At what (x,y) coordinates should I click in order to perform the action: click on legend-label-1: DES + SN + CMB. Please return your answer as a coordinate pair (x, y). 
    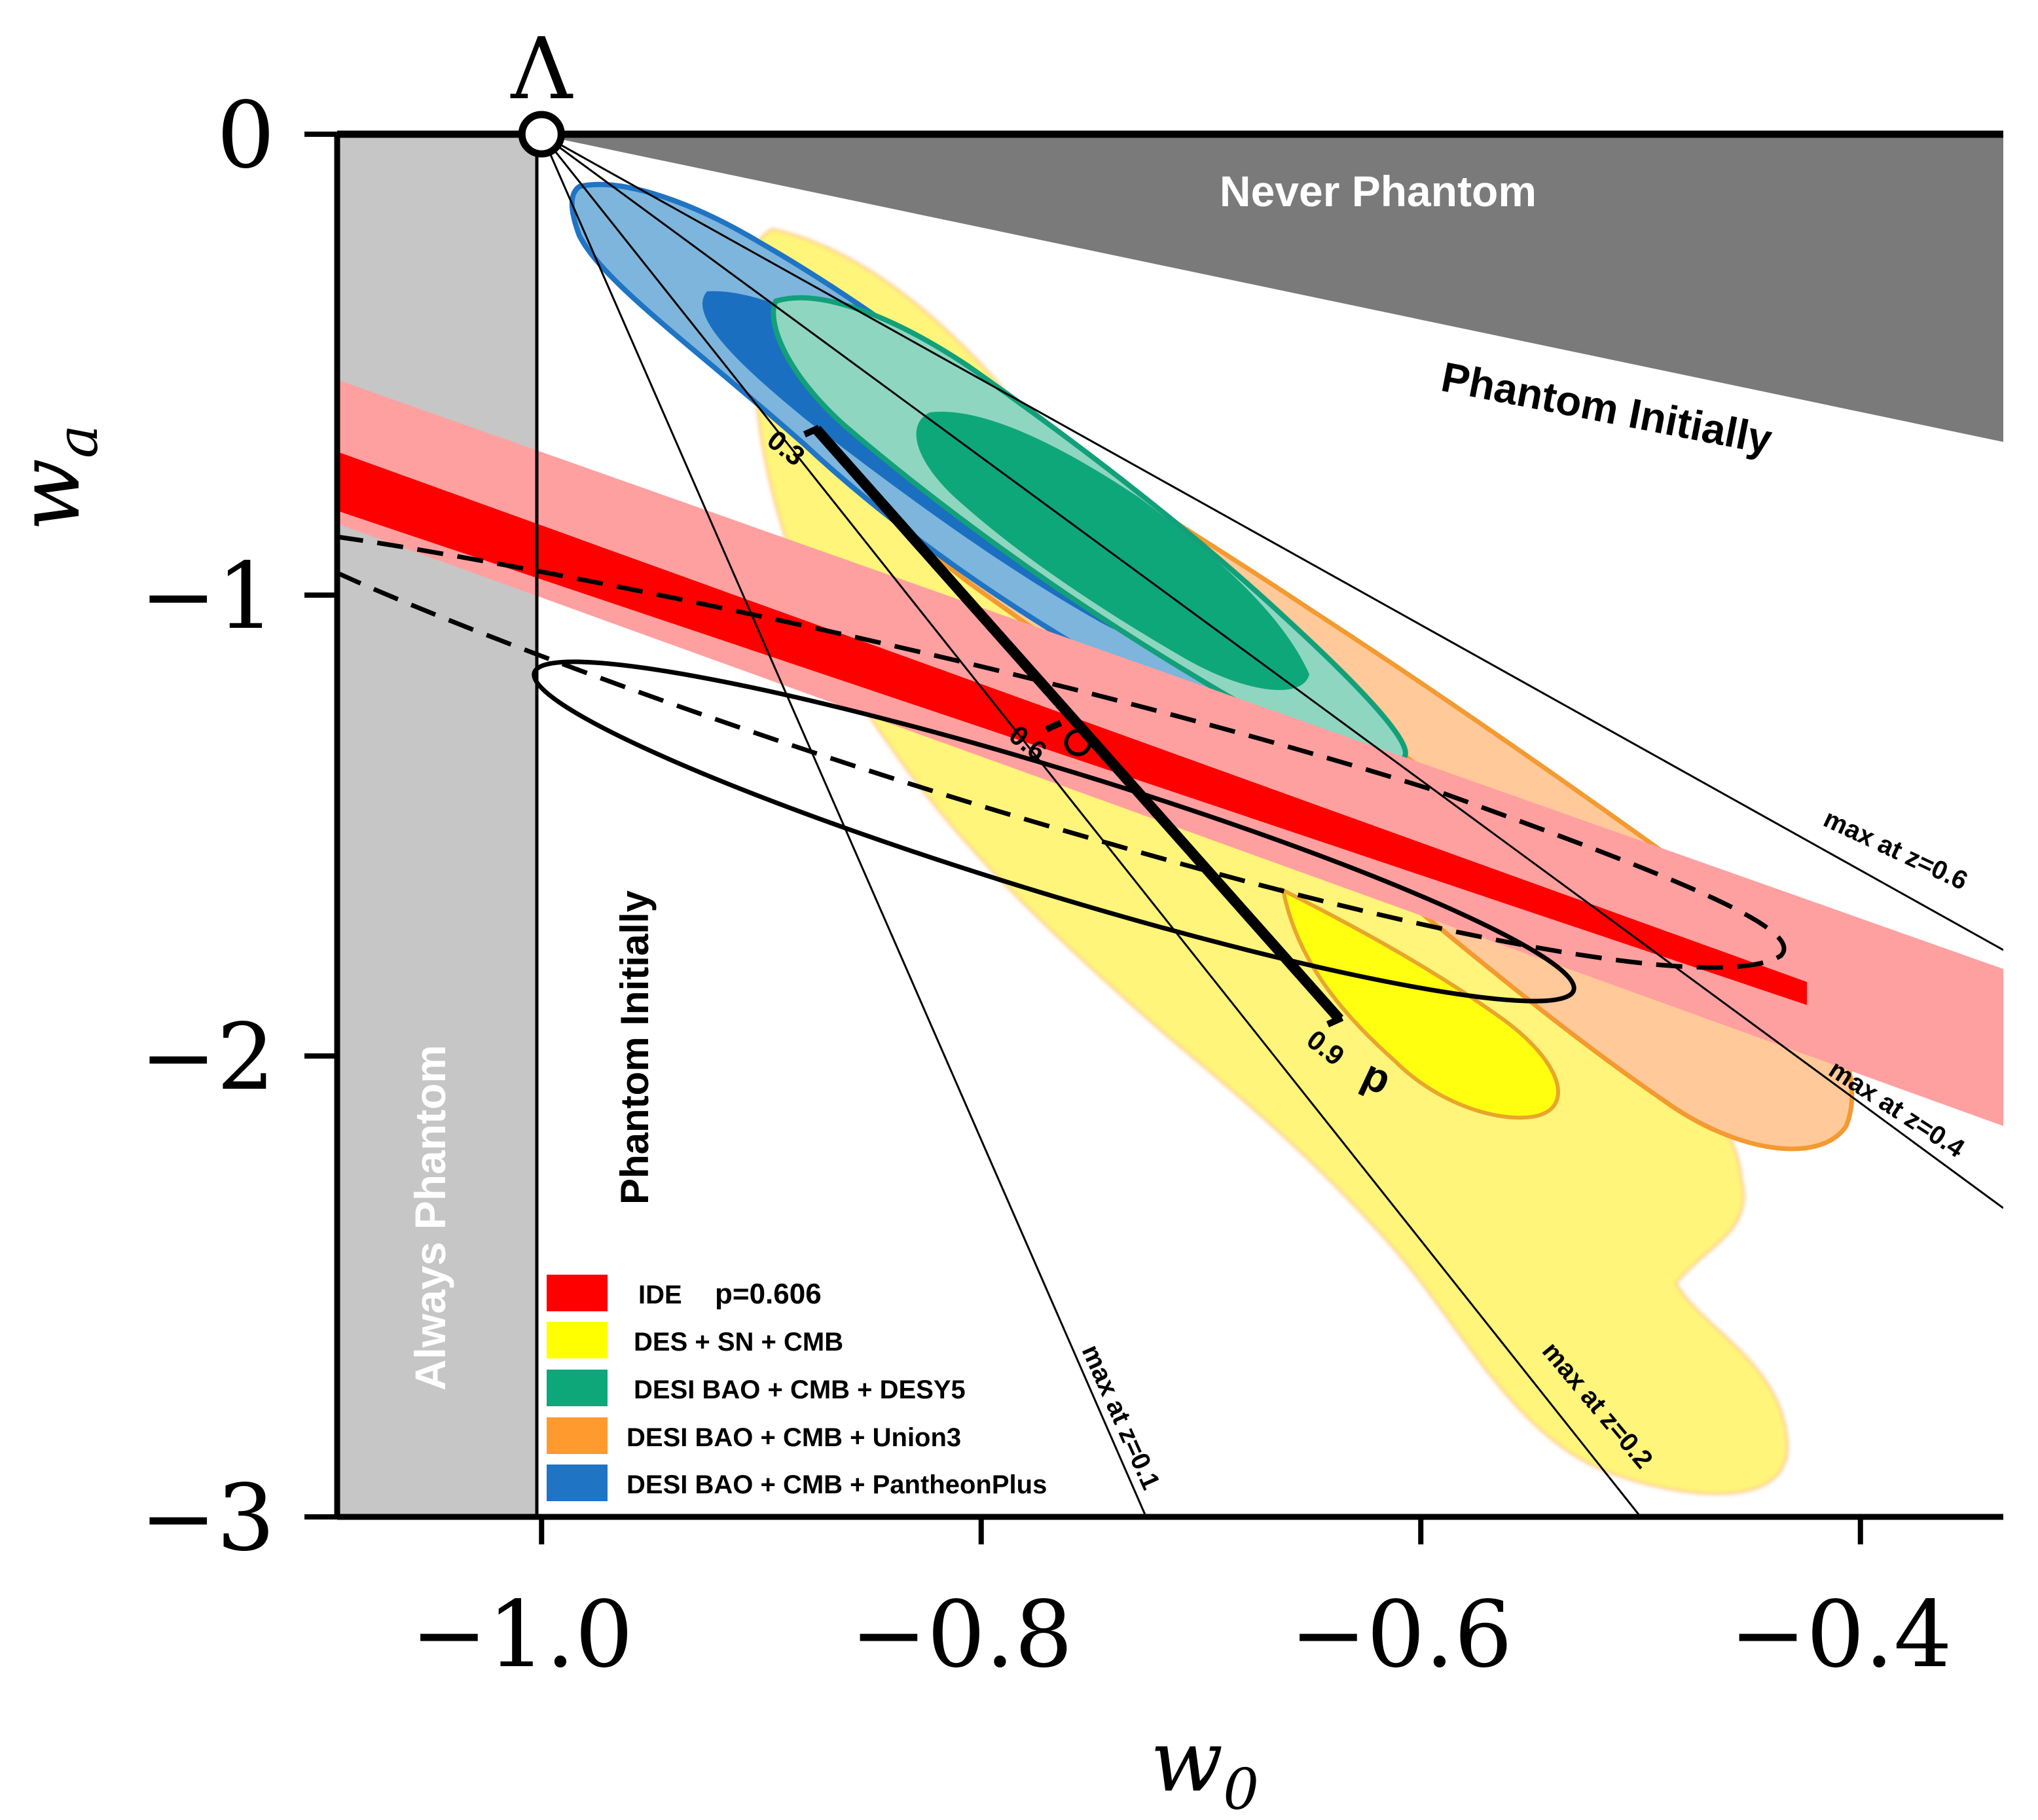
    Looking at the image, I should click on (738, 1342).